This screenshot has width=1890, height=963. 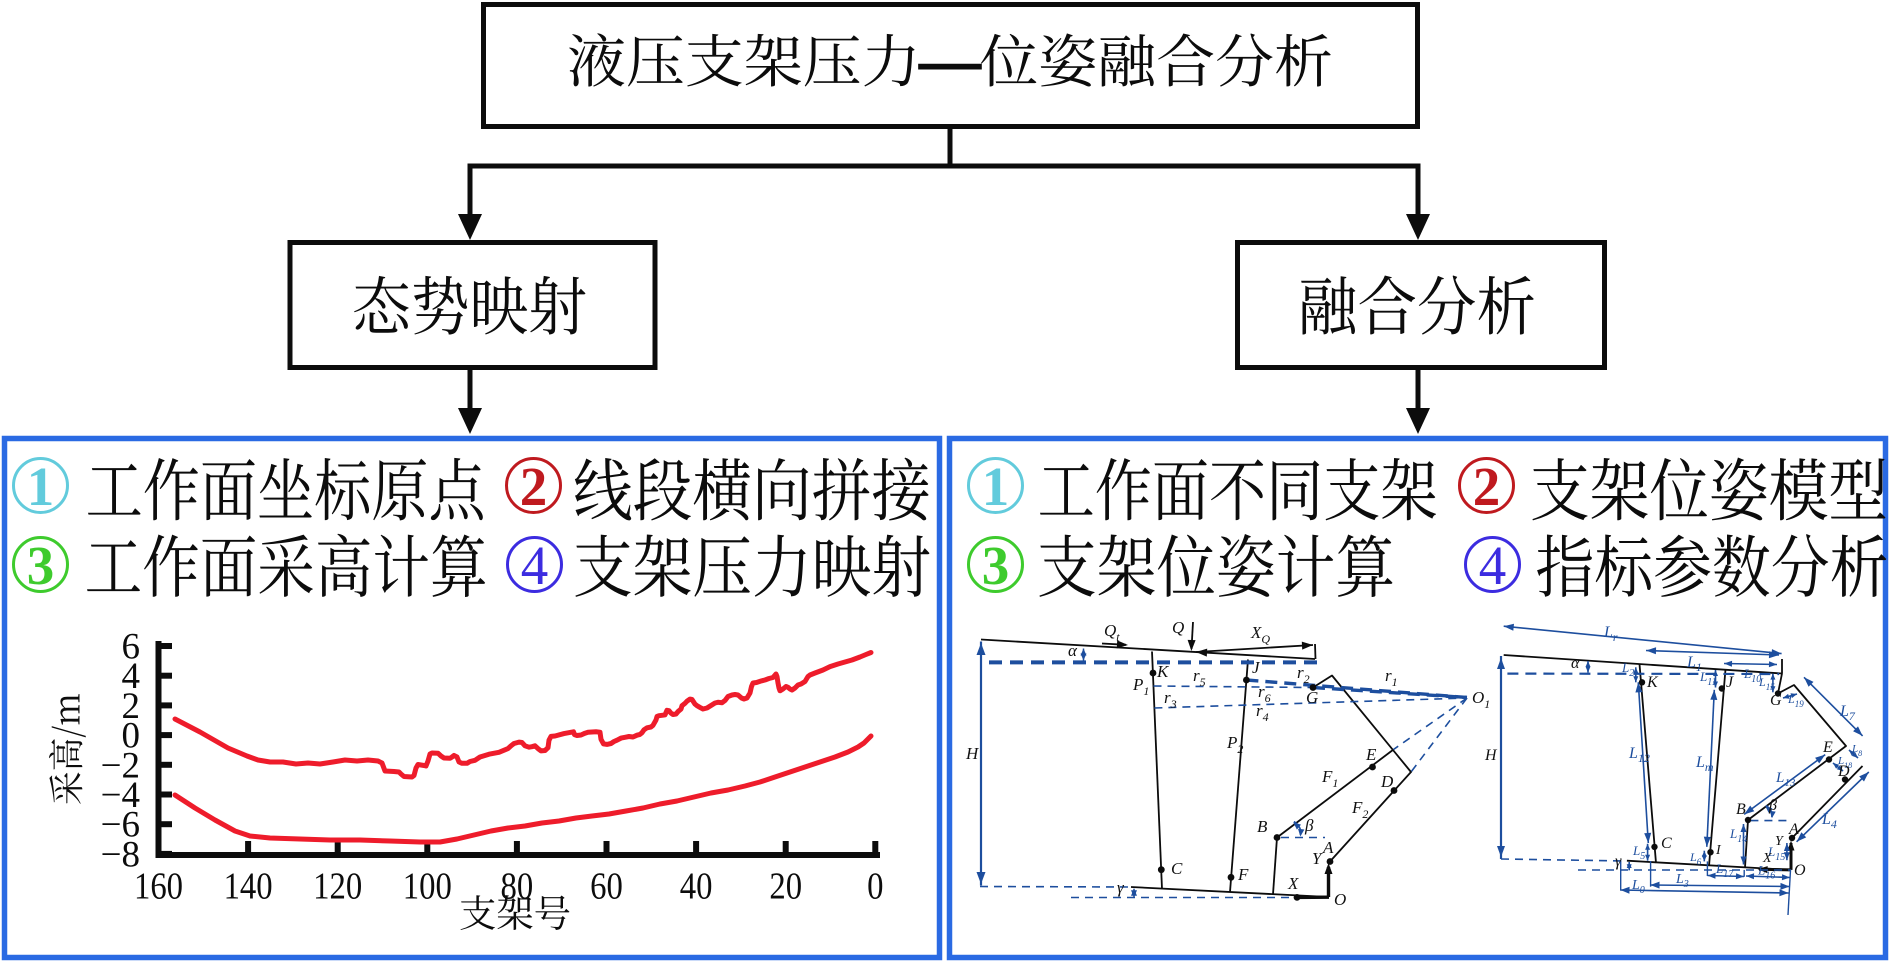 What do you see at coordinates (1178, 627) in the screenshot?
I see `svg-text: Q` at bounding box center [1178, 627].